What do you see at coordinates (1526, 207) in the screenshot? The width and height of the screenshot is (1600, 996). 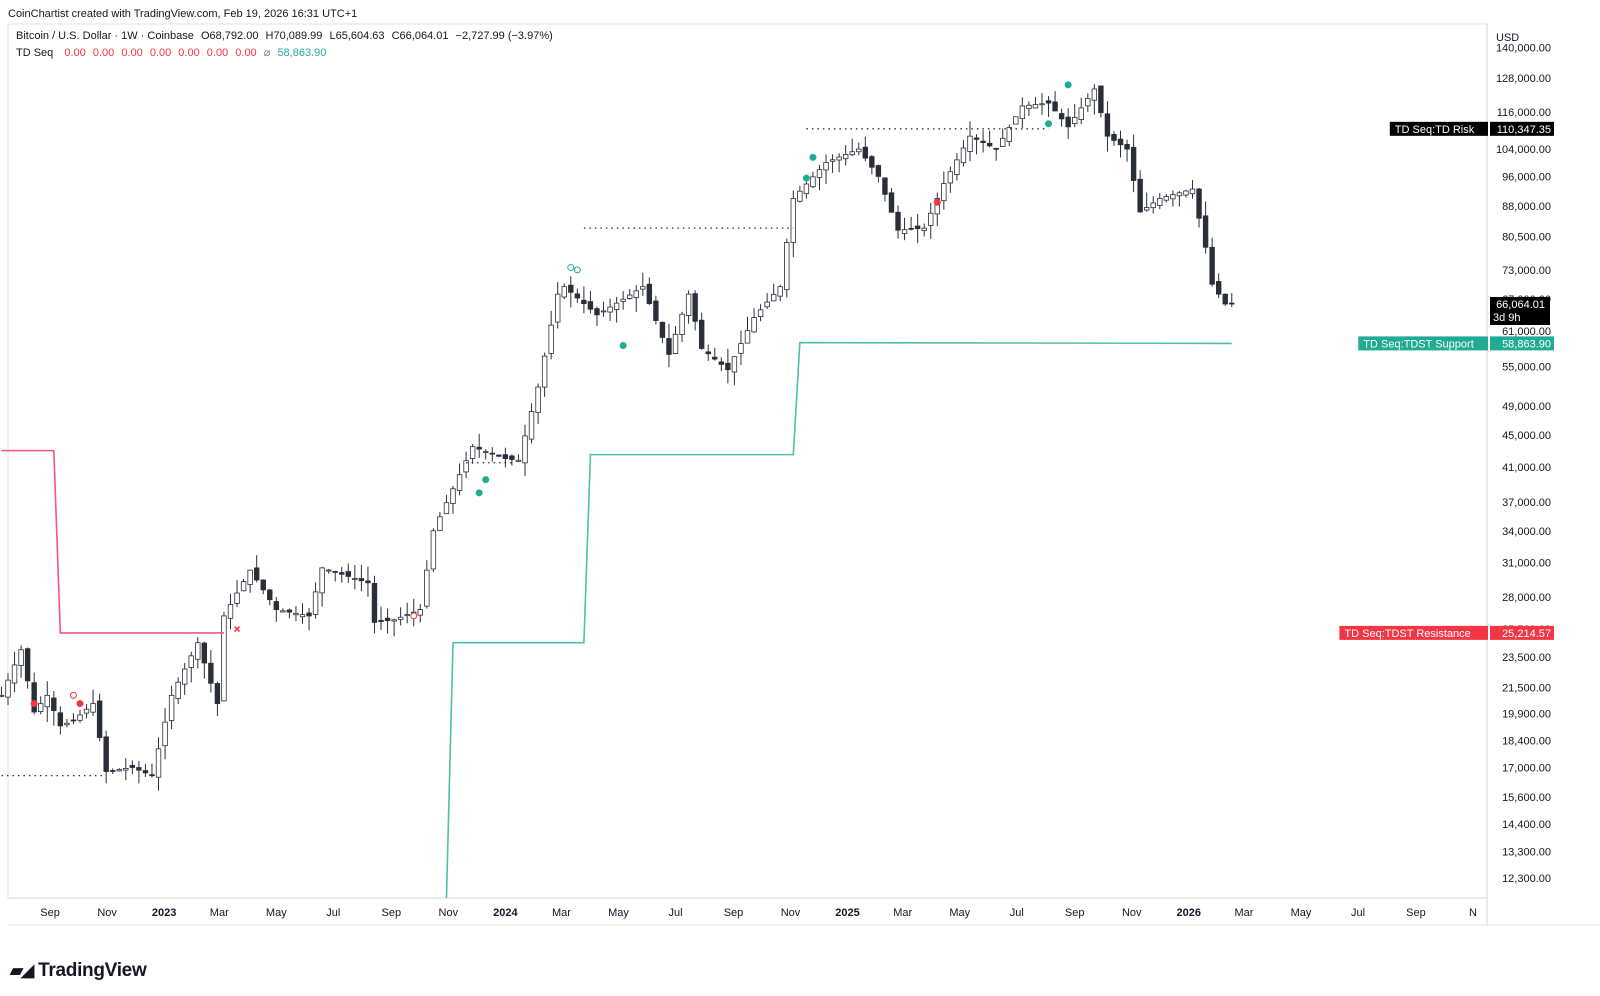 I see `y-tick-label: 88,000.00` at bounding box center [1526, 207].